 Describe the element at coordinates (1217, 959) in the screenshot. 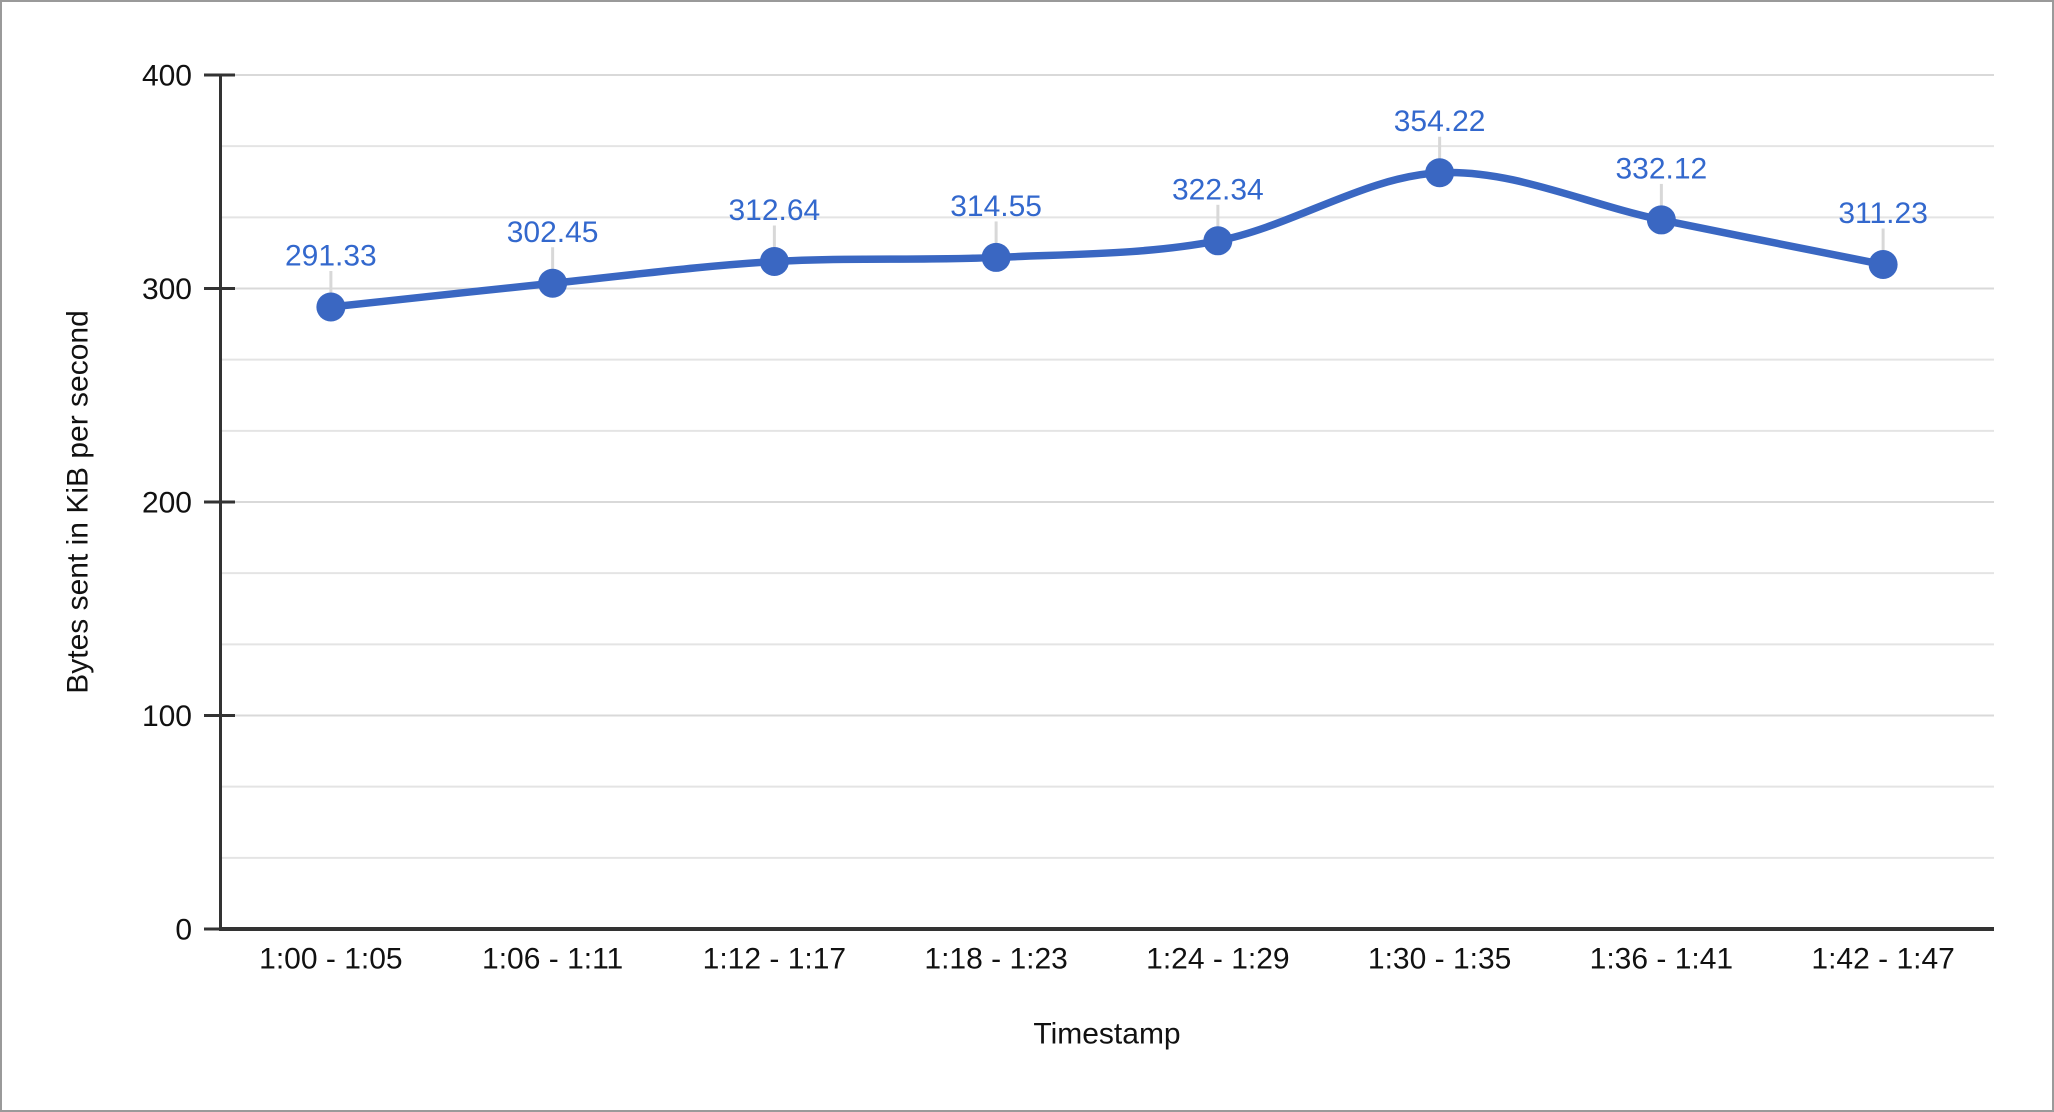

I see `x-axis-tick-label: 1:24 - 1:29` at that location.